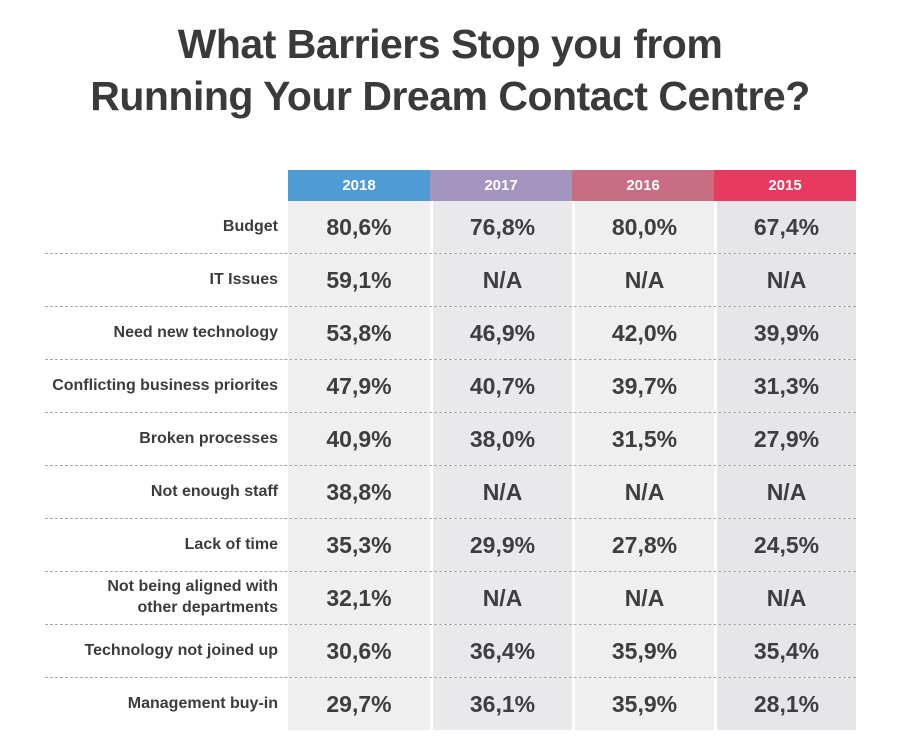 This screenshot has width=900, height=756. What do you see at coordinates (359, 598) in the screenshot?
I see `value-cell: 32,1%` at bounding box center [359, 598].